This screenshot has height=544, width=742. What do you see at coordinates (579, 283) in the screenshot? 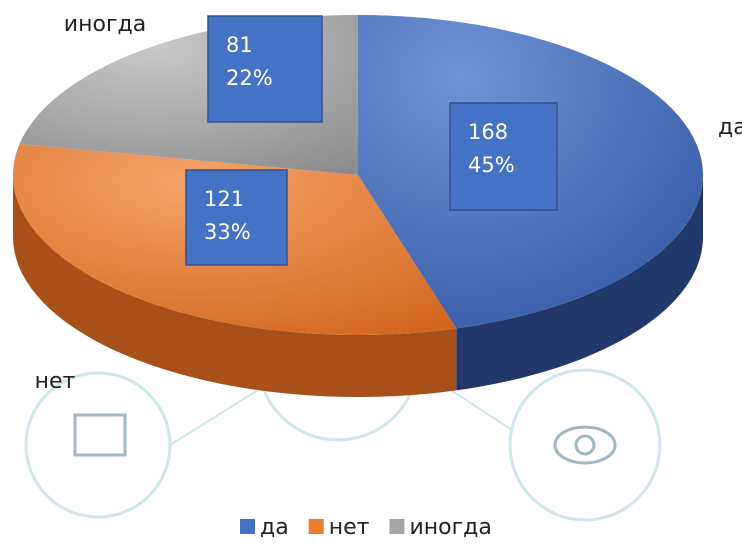
I see `slice-side` at bounding box center [579, 283].